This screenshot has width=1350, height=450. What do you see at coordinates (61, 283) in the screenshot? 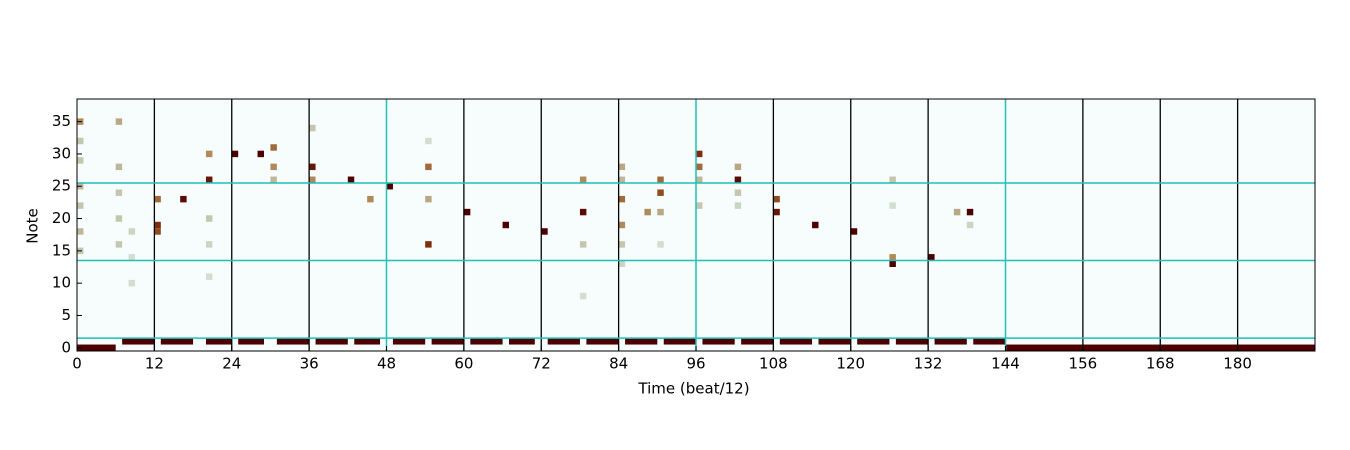
I see `y-tick-label: 10` at bounding box center [61, 283].